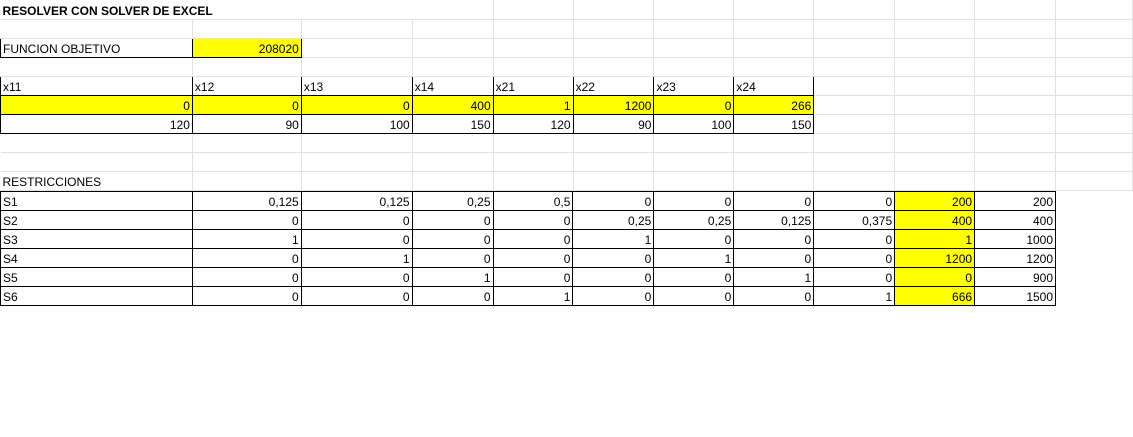 The image size is (1133, 437). Describe the element at coordinates (935, 200) in the screenshot. I see `lhs-cell: 200` at that location.